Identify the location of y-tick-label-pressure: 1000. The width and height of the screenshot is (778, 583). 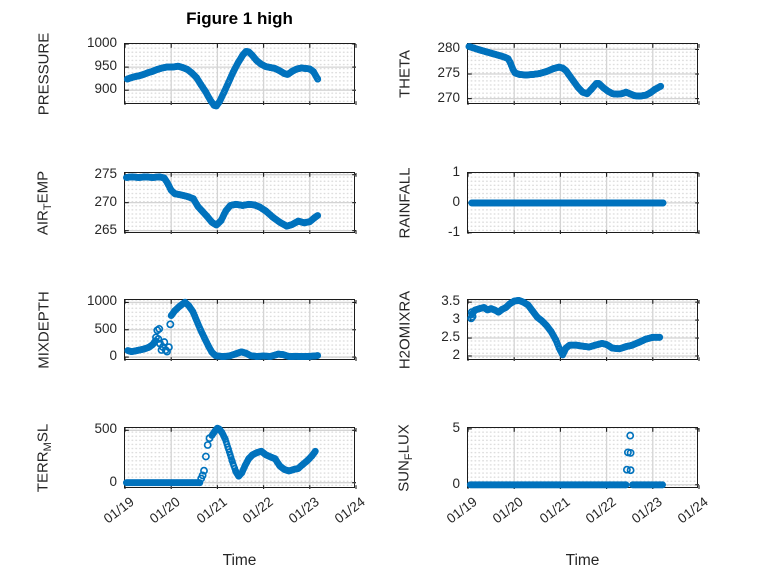
(101, 42).